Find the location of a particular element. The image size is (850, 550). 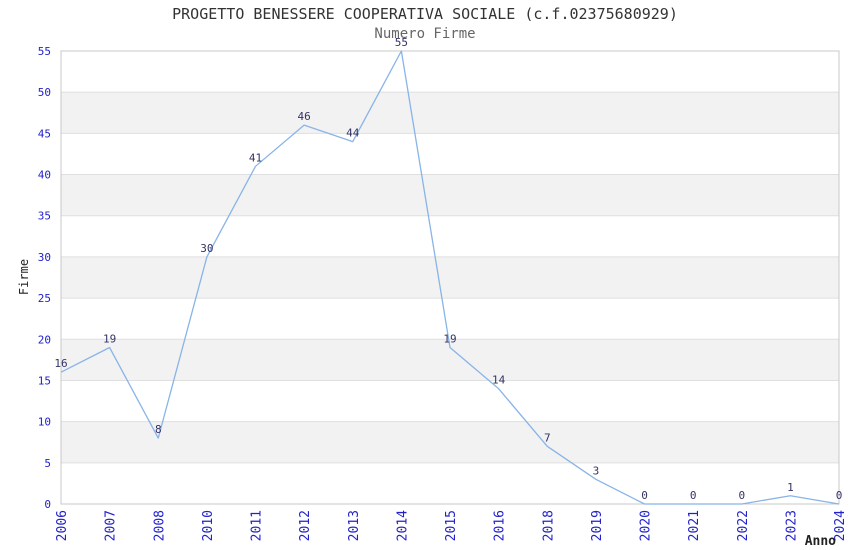

x-tick-label: 2007 is located at coordinates (111, 525).